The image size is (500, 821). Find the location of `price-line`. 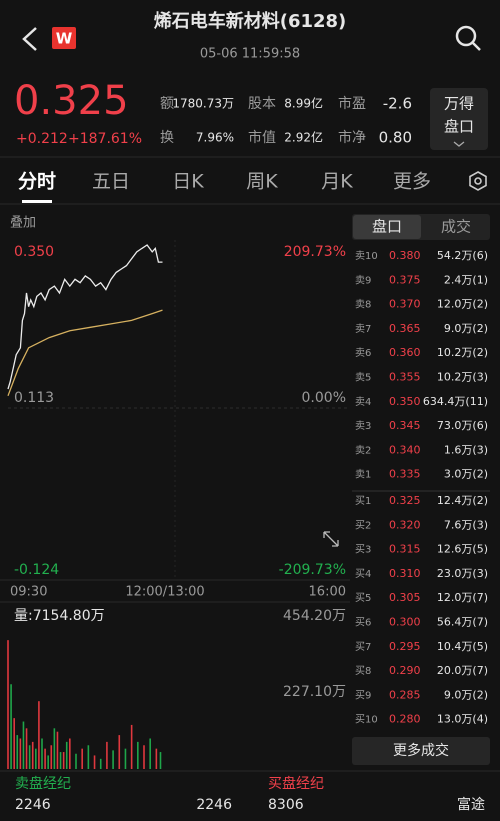

price-line is located at coordinates (85, 317).